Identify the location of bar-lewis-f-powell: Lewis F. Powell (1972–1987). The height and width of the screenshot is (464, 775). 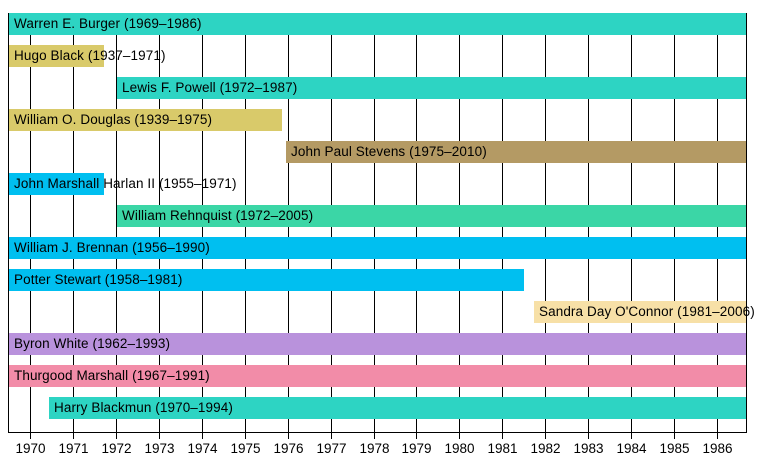
(431, 88).